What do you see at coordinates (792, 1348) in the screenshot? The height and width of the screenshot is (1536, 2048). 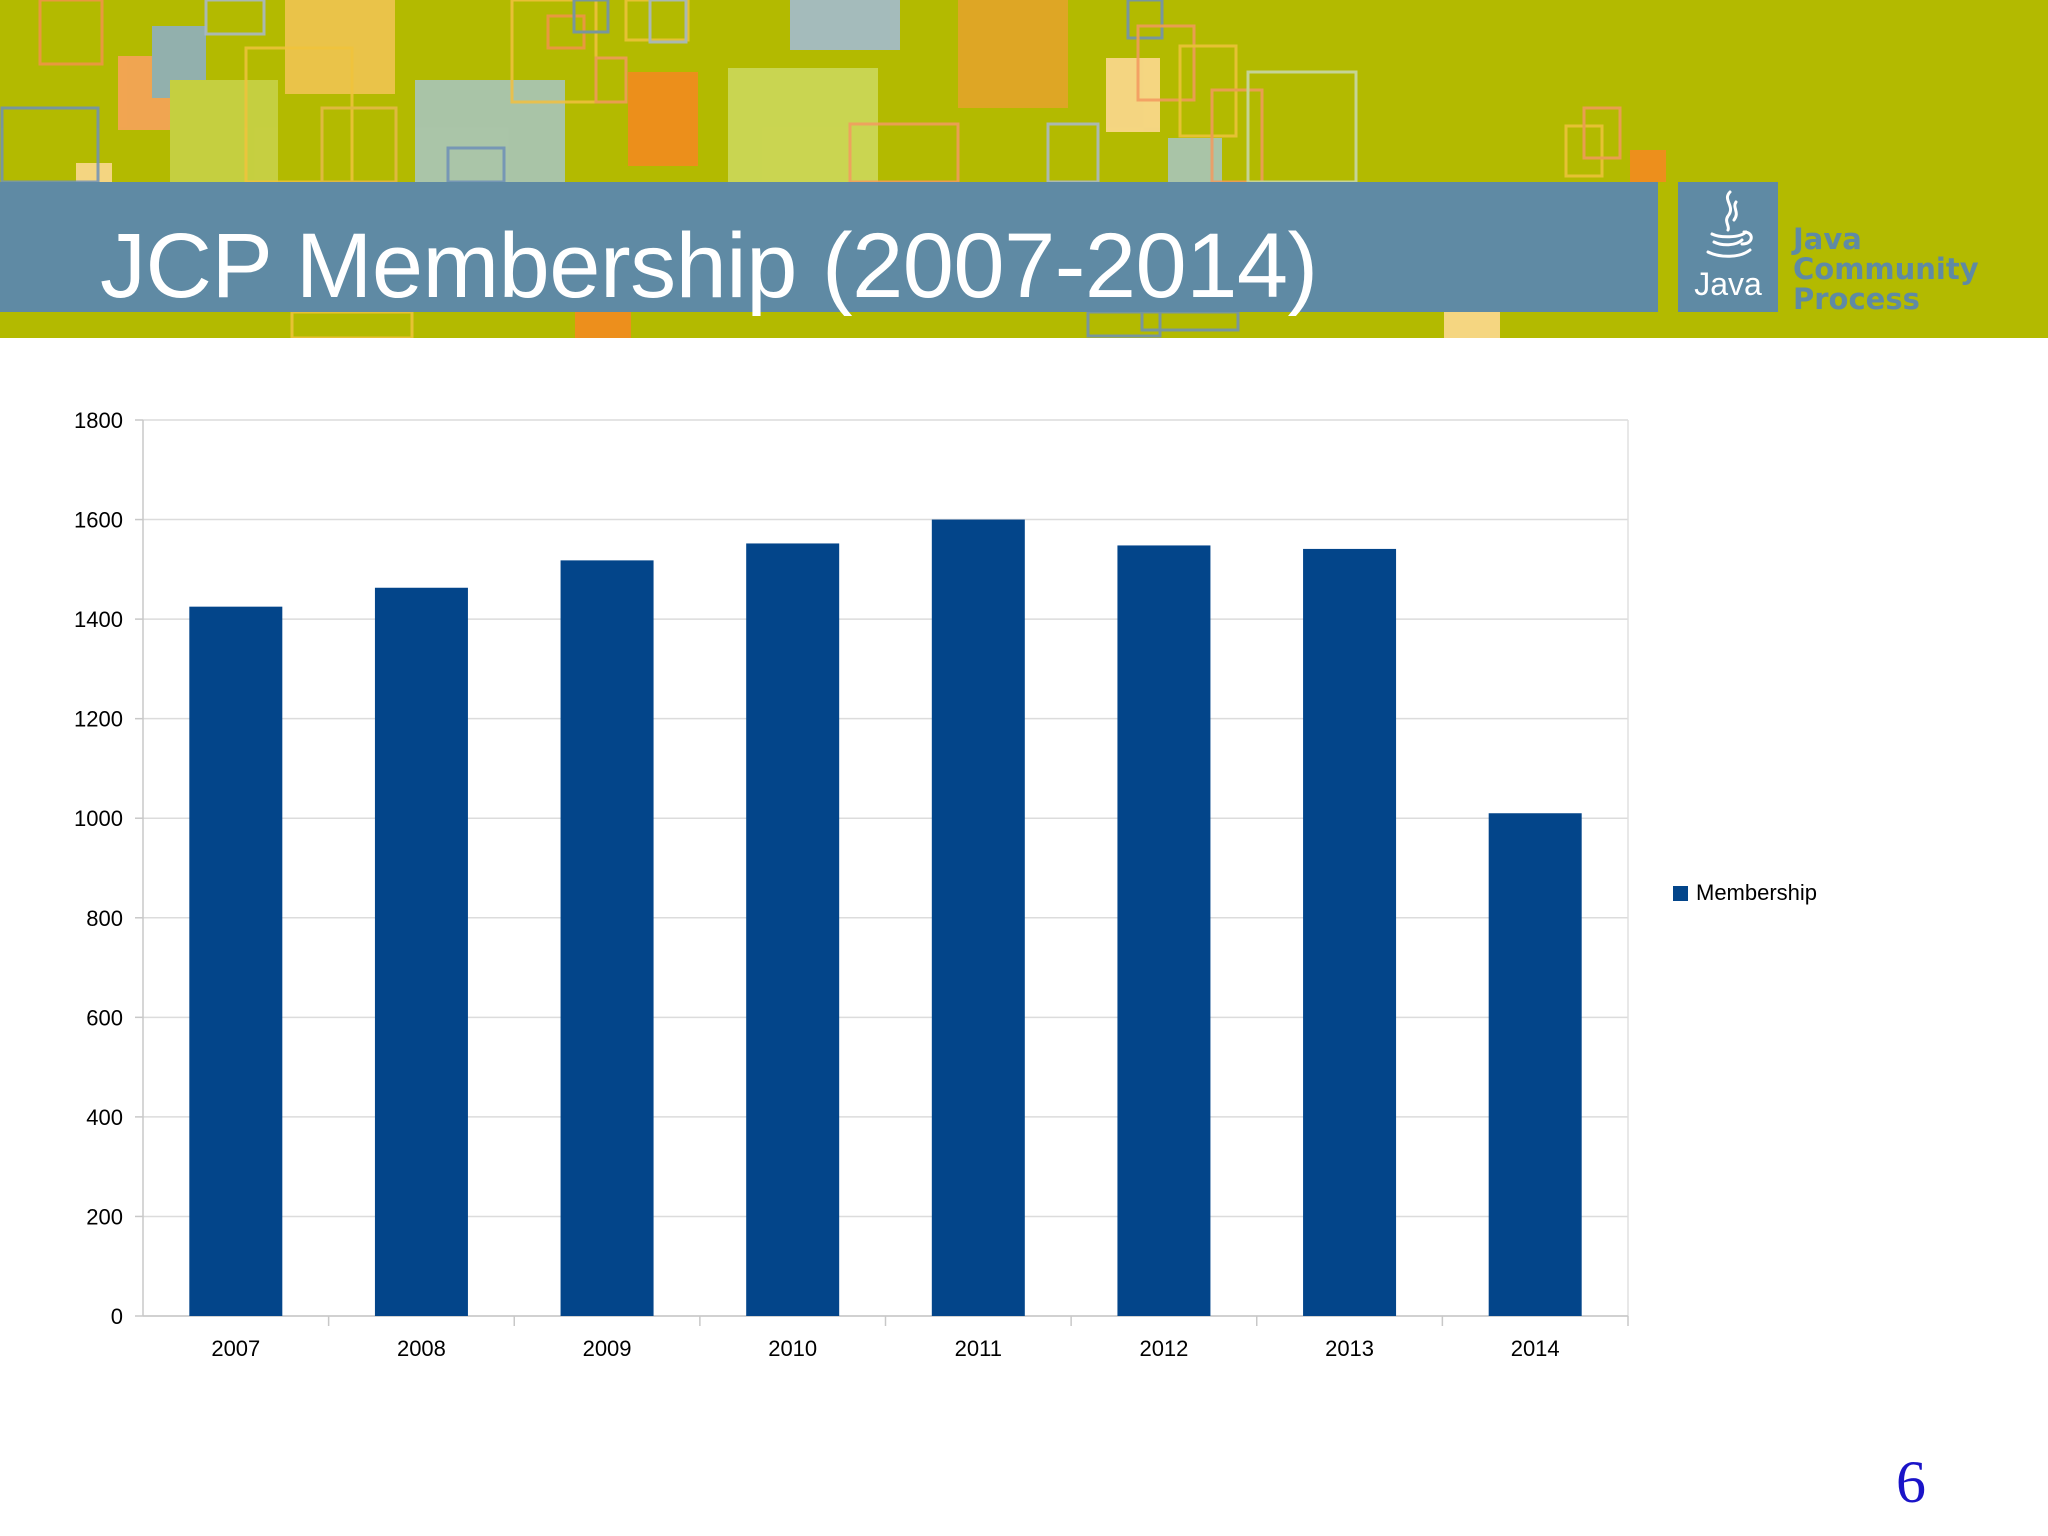 I see `x-tick-label: 2010` at bounding box center [792, 1348].